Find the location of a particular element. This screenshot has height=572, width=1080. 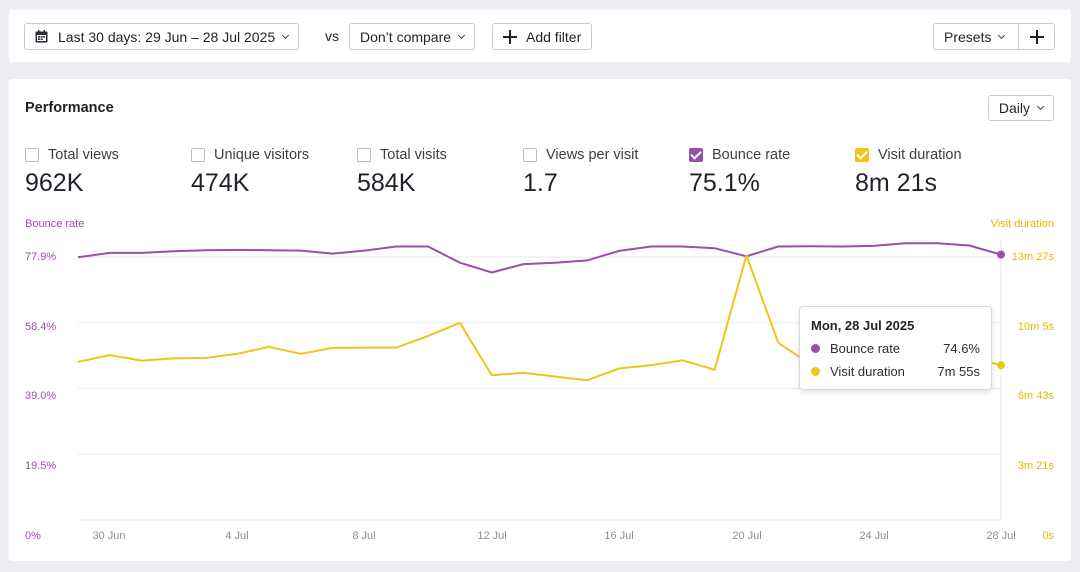

presets-dropdown: Presets is located at coordinates (976, 36).